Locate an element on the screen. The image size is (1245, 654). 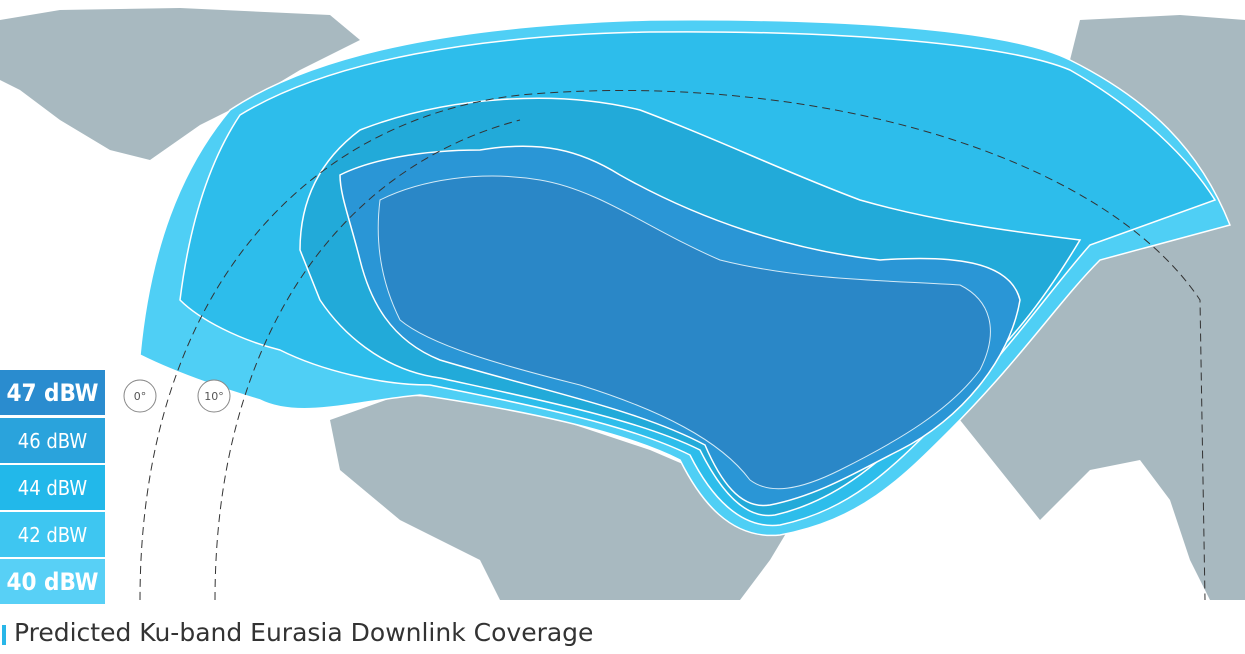
caption-marker is located at coordinates (4, 635).